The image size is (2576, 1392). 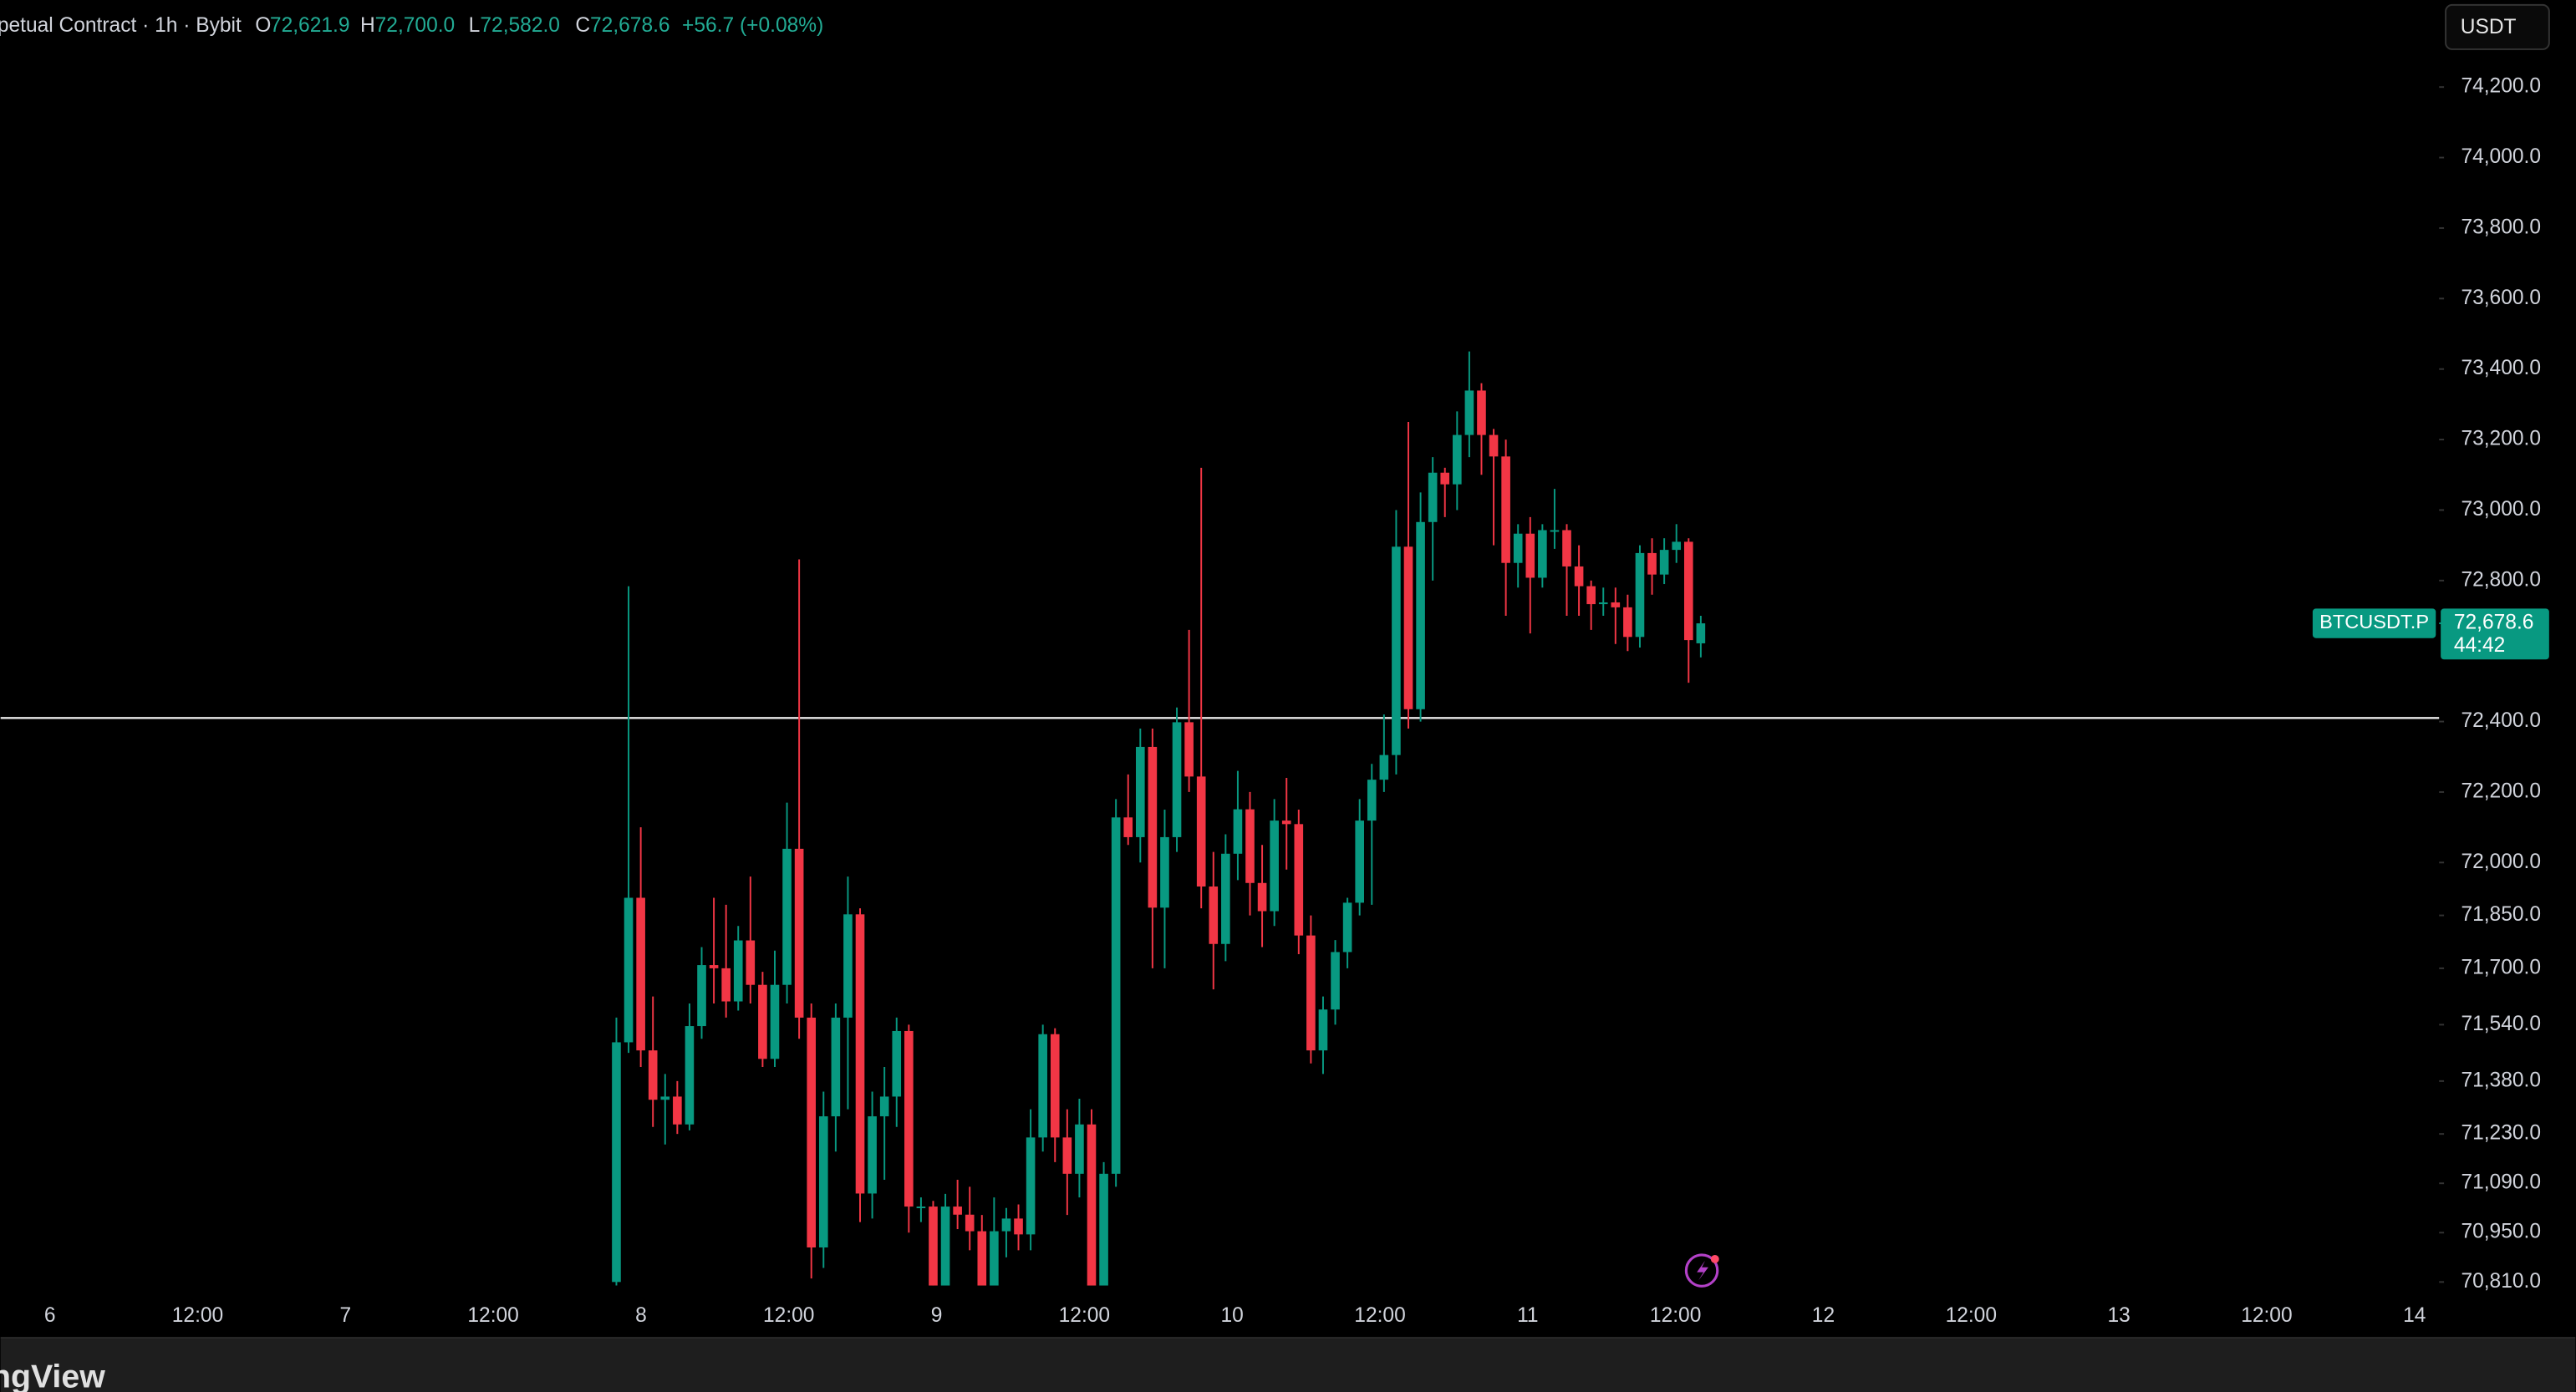 What do you see at coordinates (310, 25) in the screenshot?
I see `ohlc-value: 72,621.9` at bounding box center [310, 25].